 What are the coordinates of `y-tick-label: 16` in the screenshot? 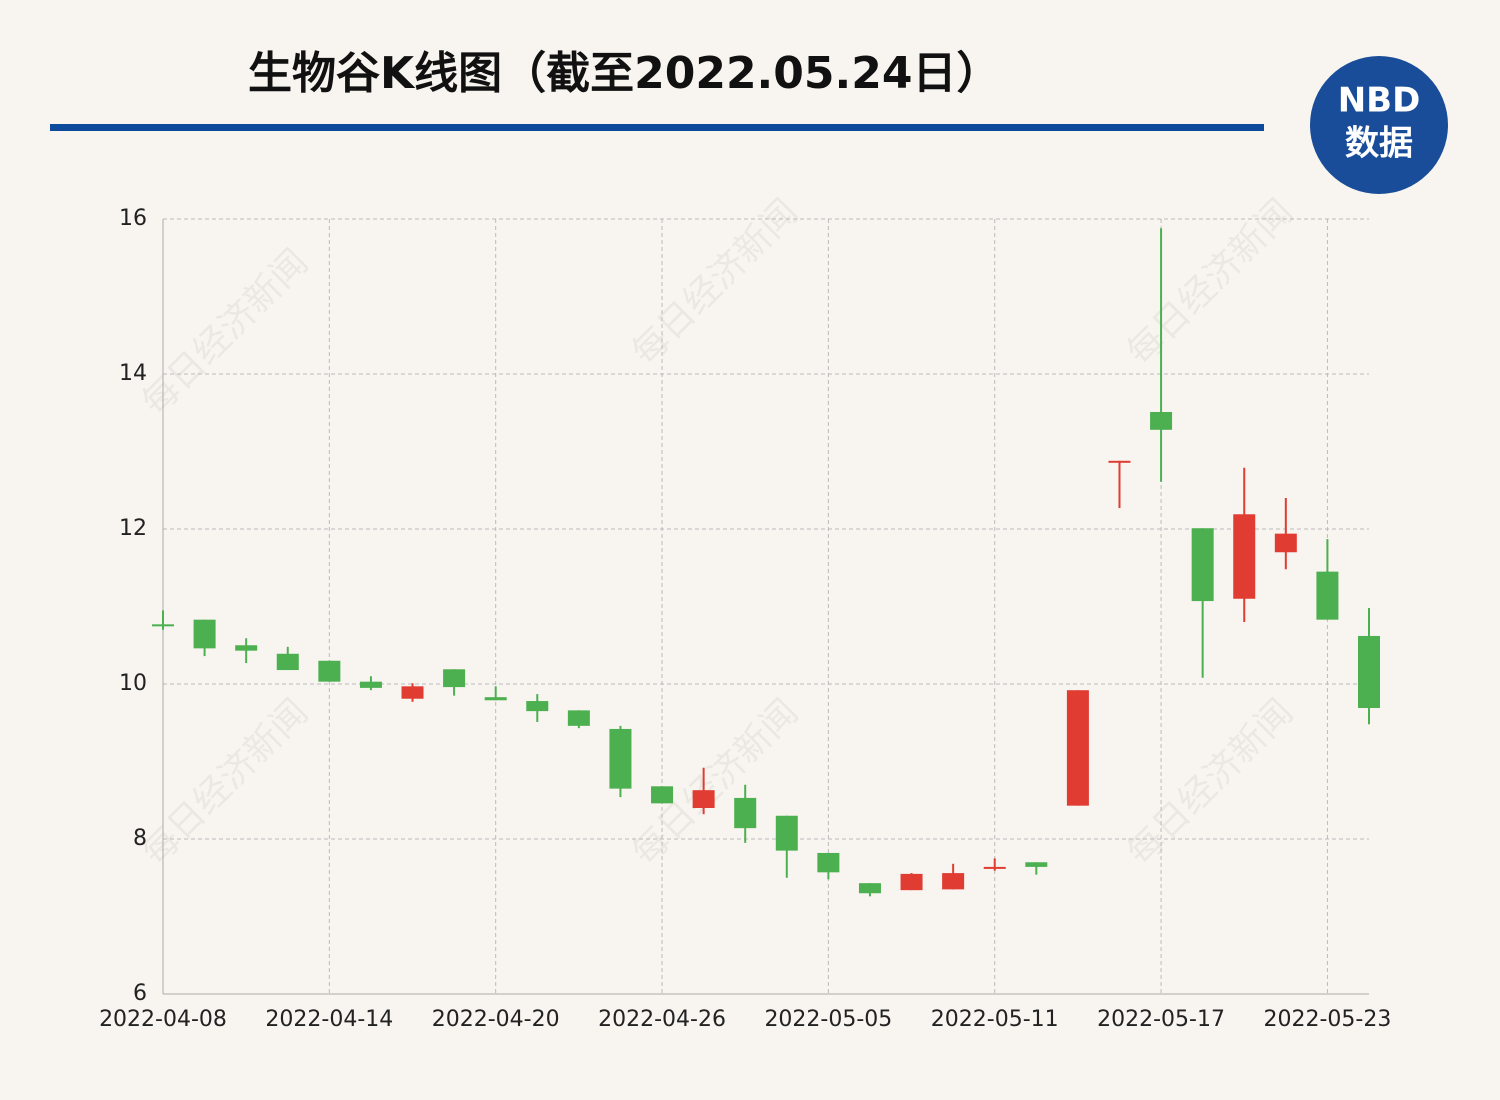 It's located at (133, 218).